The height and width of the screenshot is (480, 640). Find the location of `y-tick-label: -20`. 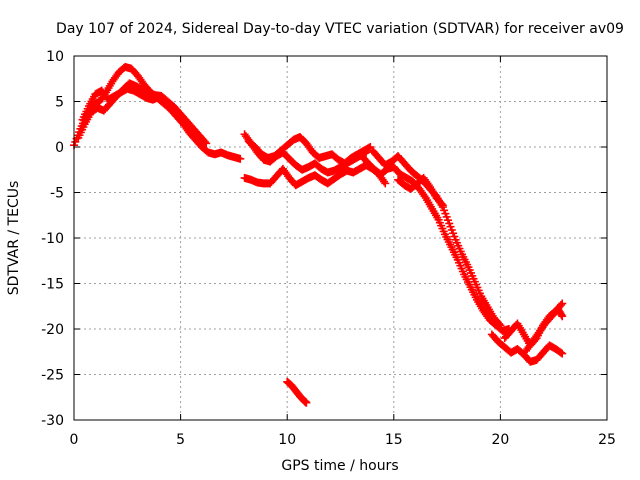

y-tick-label: -20 is located at coordinates (52, 330).